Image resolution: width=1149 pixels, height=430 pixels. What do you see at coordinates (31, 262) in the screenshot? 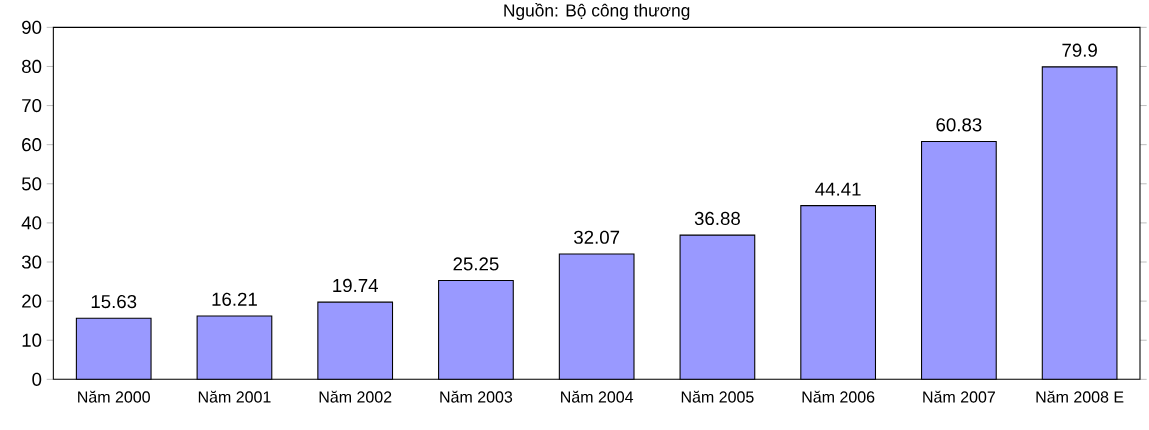
I see `y-tick-label: 30` at bounding box center [31, 262].